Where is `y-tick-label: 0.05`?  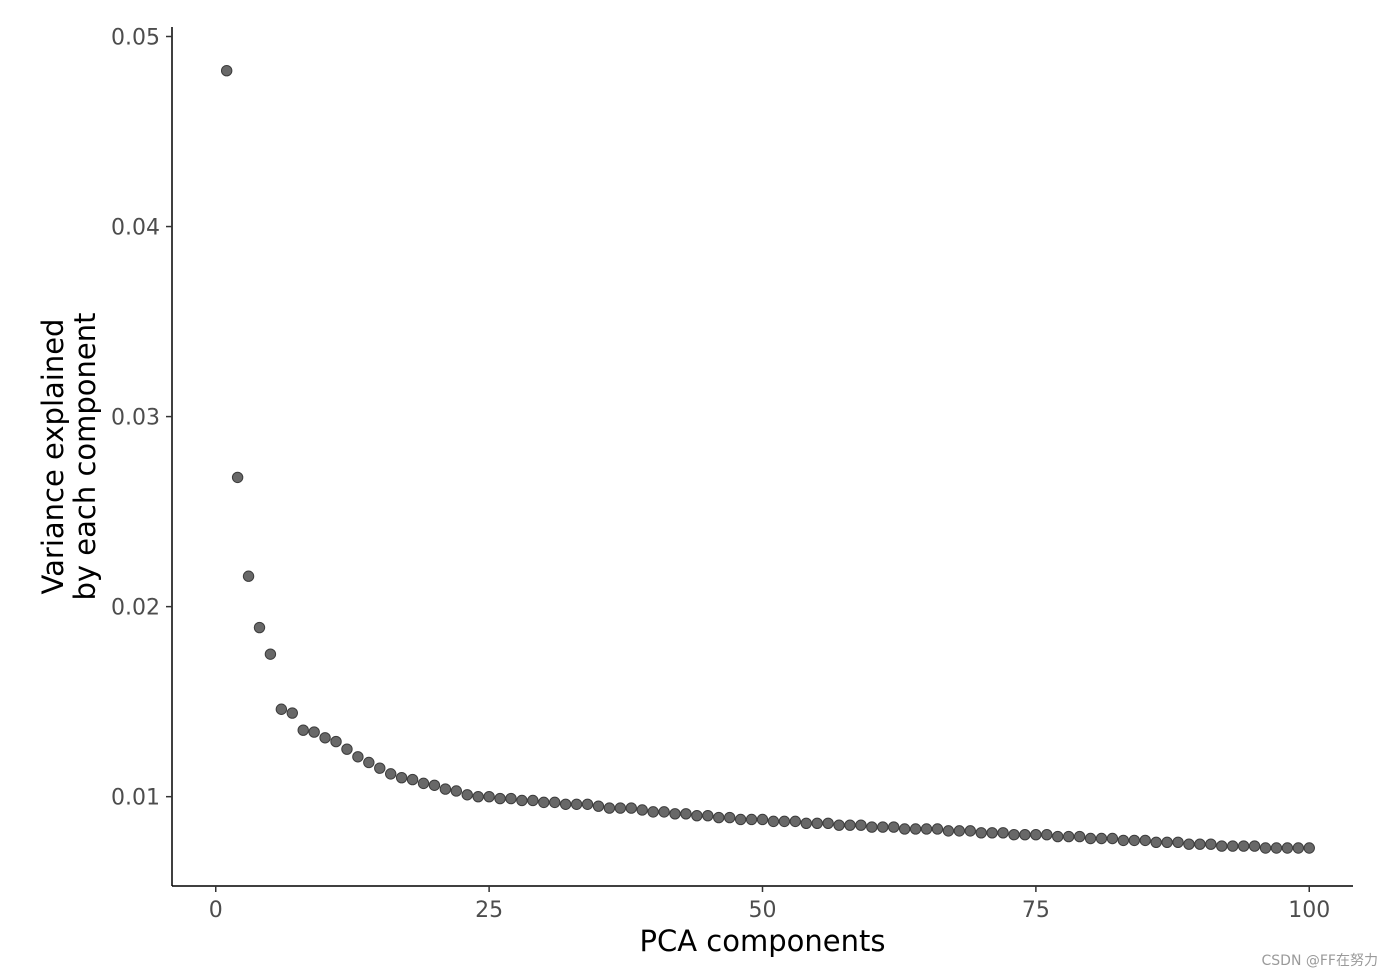 y-tick-label: 0.05 is located at coordinates (135, 38).